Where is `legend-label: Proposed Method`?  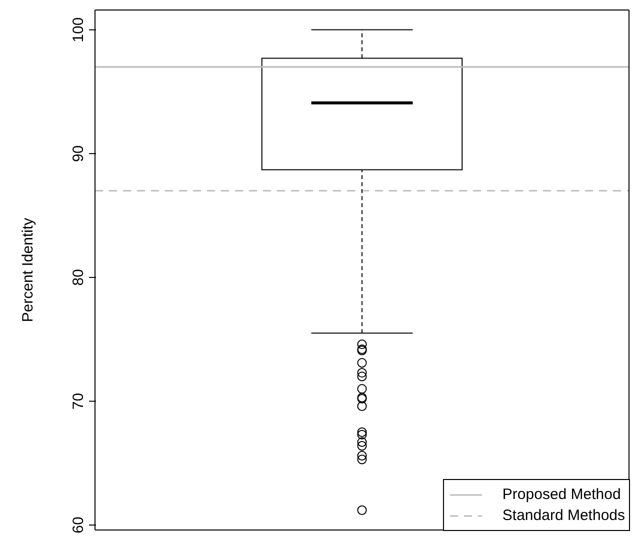 legend-label: Proposed Method is located at coordinates (561, 494).